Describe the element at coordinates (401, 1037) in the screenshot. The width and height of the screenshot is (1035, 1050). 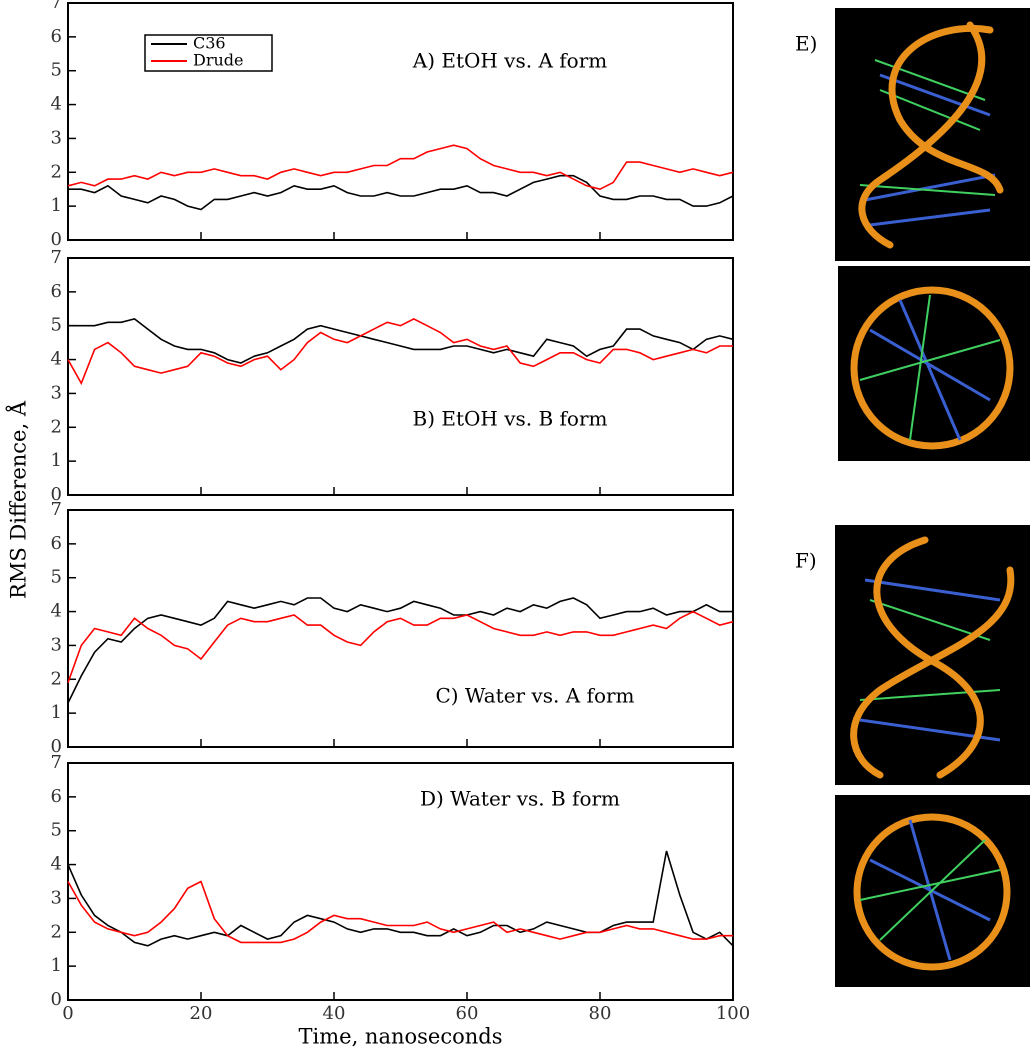
I see `x-axis-label: Time, nanoseconds` at that location.